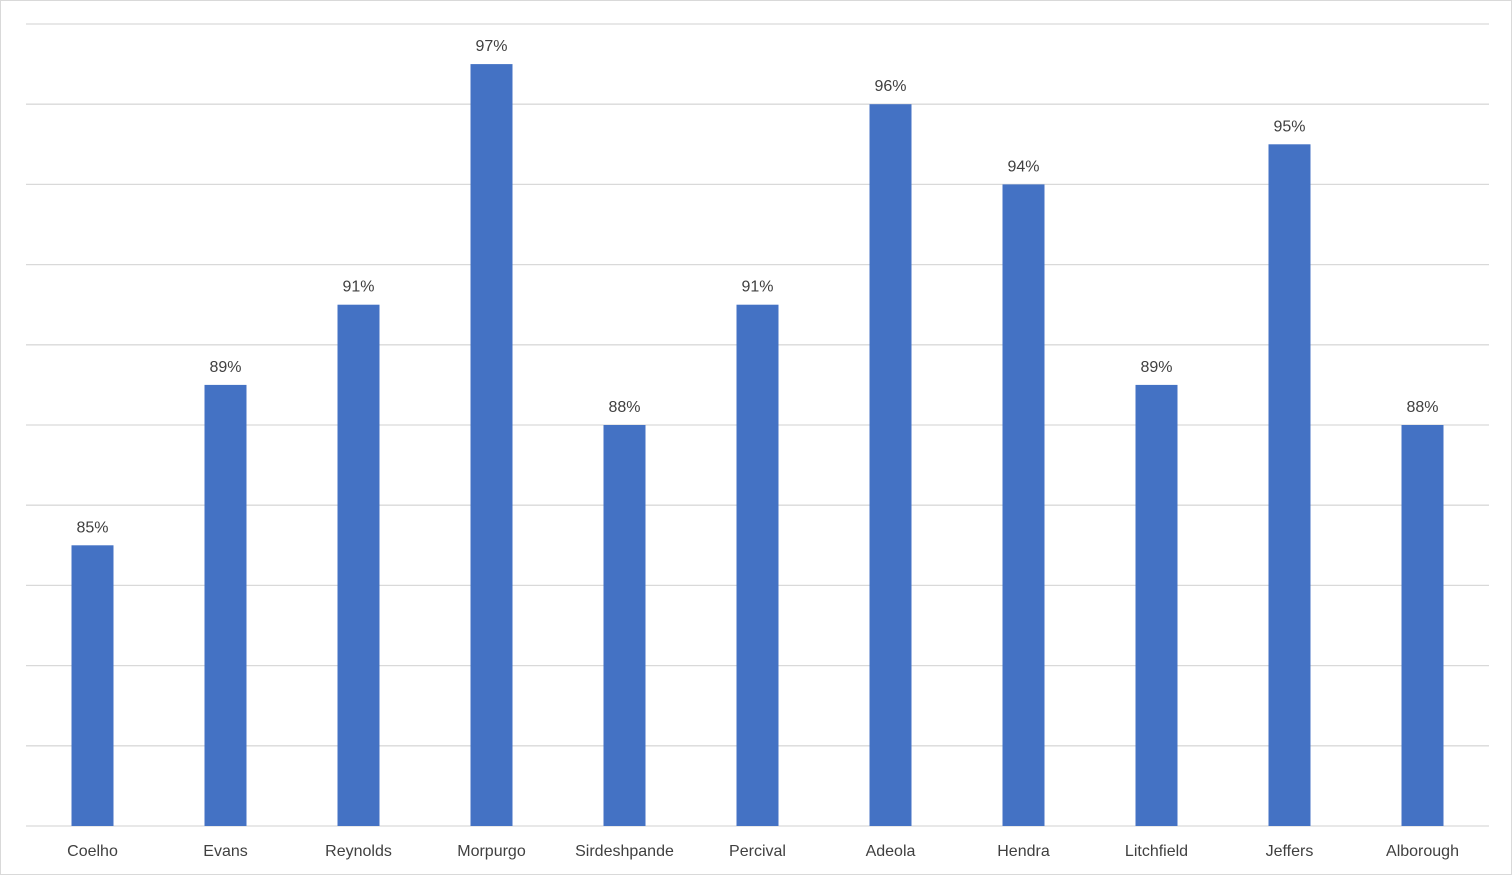 The image size is (1512, 875). Describe the element at coordinates (491, 851) in the screenshot. I see `category-label-morpurgo: Morpurgo` at that location.